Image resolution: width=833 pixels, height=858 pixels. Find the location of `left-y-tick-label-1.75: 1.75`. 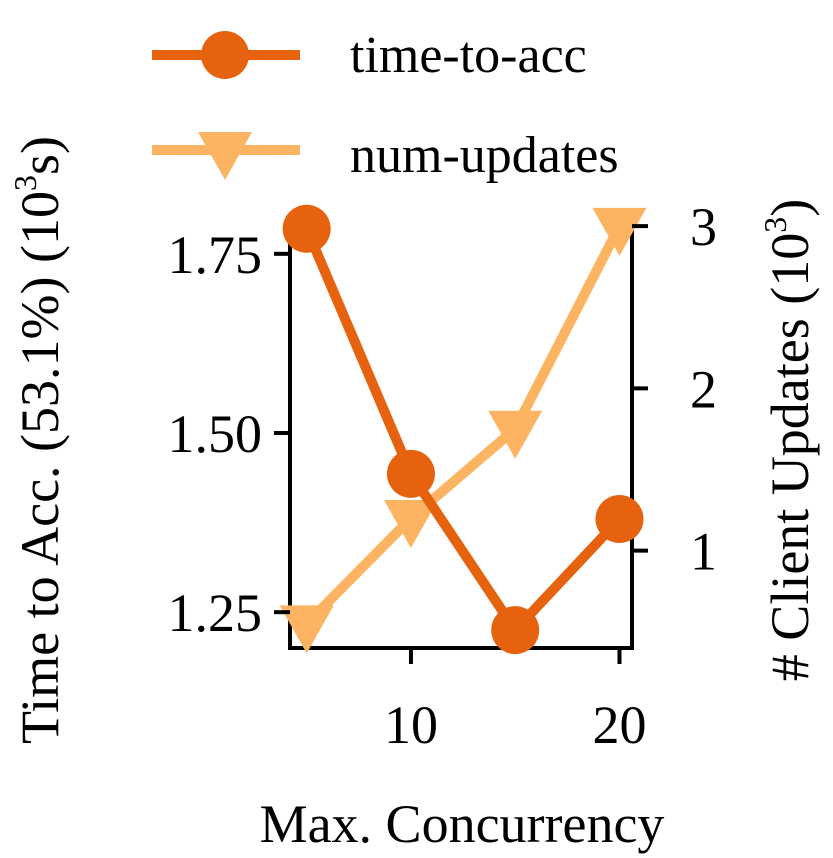

left-y-tick-label-1.75: 1.75 is located at coordinates (215, 255).